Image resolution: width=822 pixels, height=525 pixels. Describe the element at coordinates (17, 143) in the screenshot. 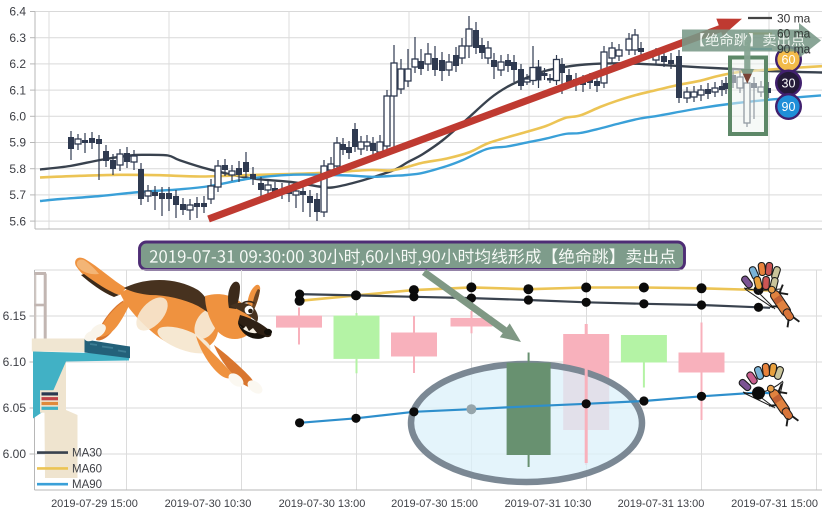

I see `svg-text: 5.9` at that location.